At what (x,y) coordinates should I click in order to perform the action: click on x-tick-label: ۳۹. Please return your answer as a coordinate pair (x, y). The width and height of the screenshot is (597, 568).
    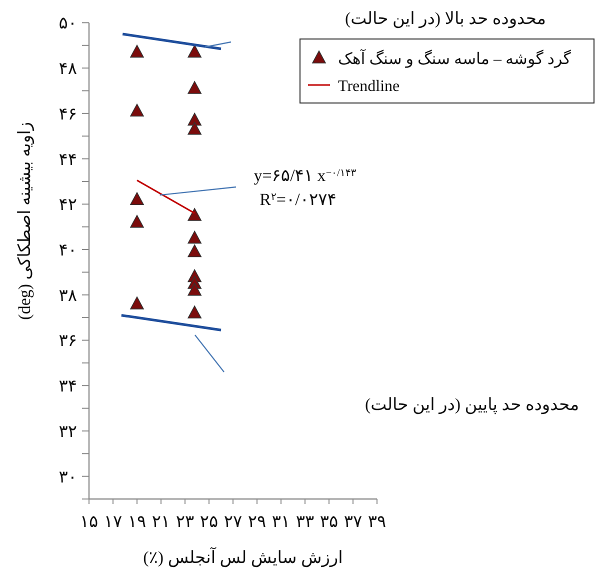
    Looking at the image, I should click on (377, 521).